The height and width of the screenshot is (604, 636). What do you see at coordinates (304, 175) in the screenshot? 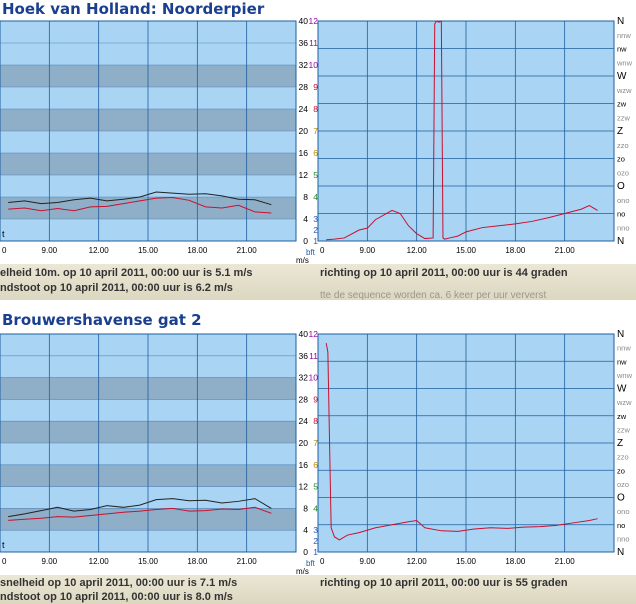
I see `y-tick-label: 12` at bounding box center [304, 175].